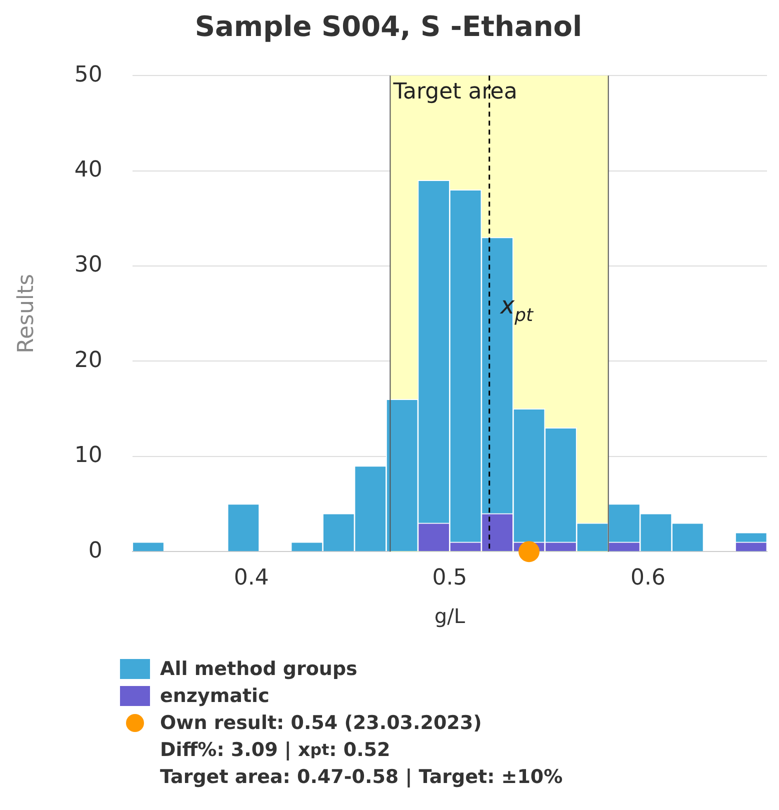 The height and width of the screenshot is (810, 779). What do you see at coordinates (88, 265) in the screenshot?
I see `y-tick-label: 30` at bounding box center [88, 265].